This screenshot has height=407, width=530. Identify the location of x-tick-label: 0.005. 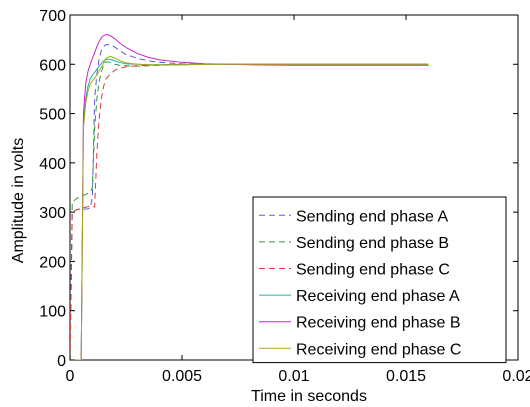
(182, 376).